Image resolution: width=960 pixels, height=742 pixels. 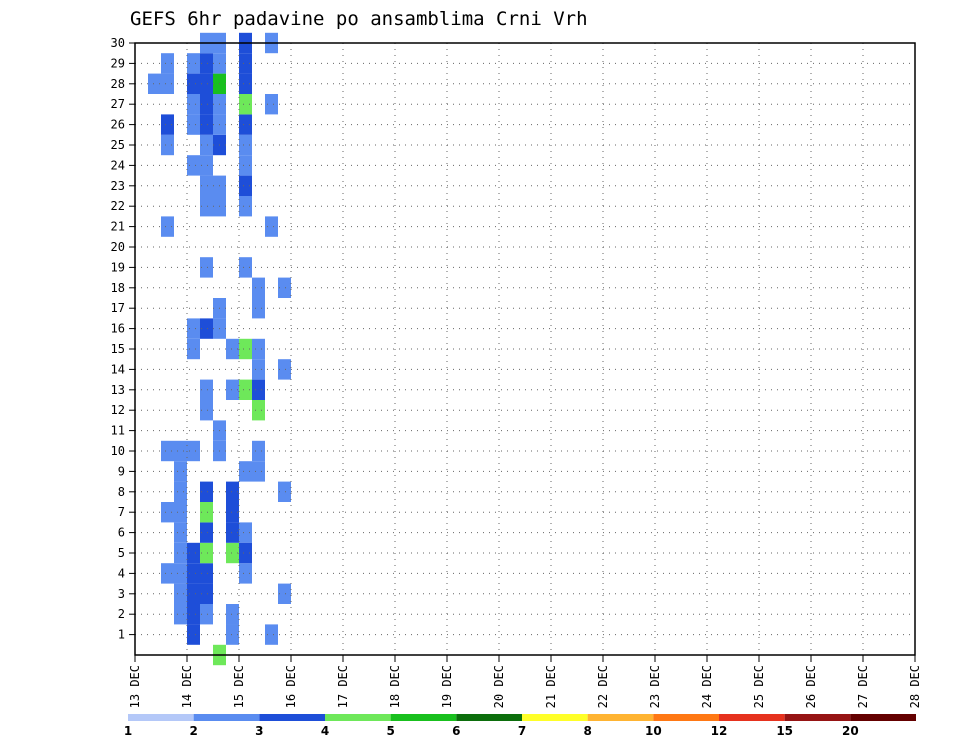 I want to click on y-tick-label: 12, so click(x=118, y=410).